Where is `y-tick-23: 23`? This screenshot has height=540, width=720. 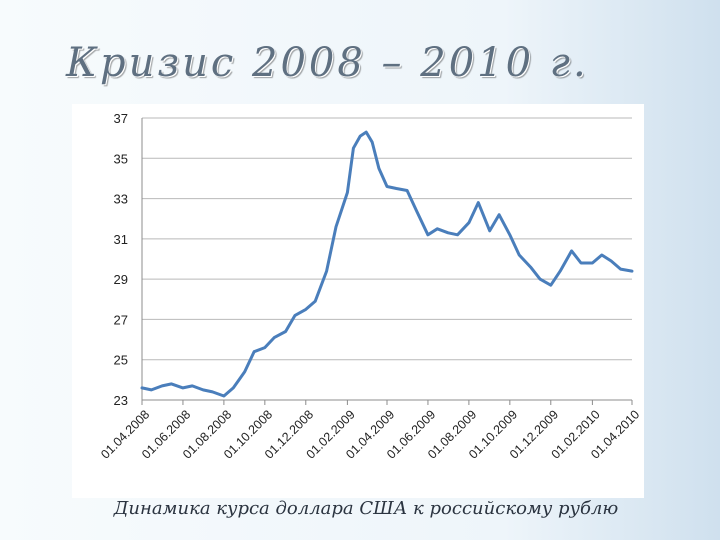 y-tick-23: 23 is located at coordinates (121, 400).